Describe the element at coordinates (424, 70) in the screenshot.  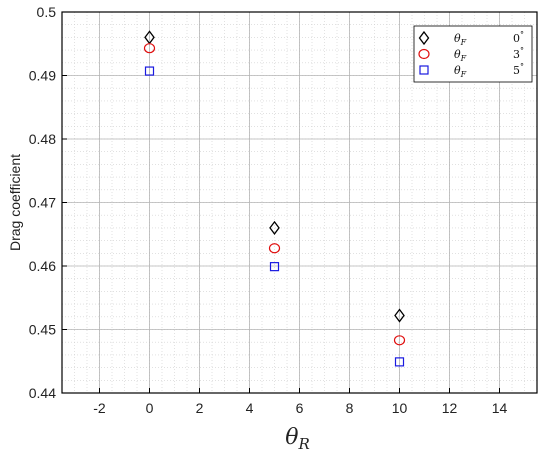
I see `legend-marker-square` at that location.